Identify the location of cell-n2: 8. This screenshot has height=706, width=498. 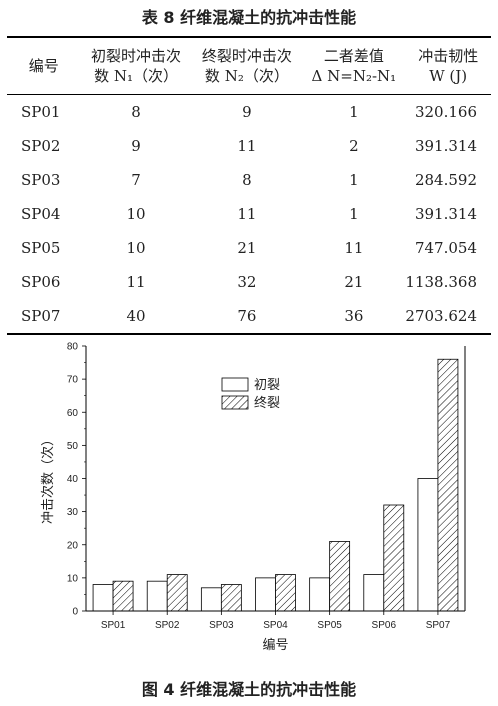
(247, 180).